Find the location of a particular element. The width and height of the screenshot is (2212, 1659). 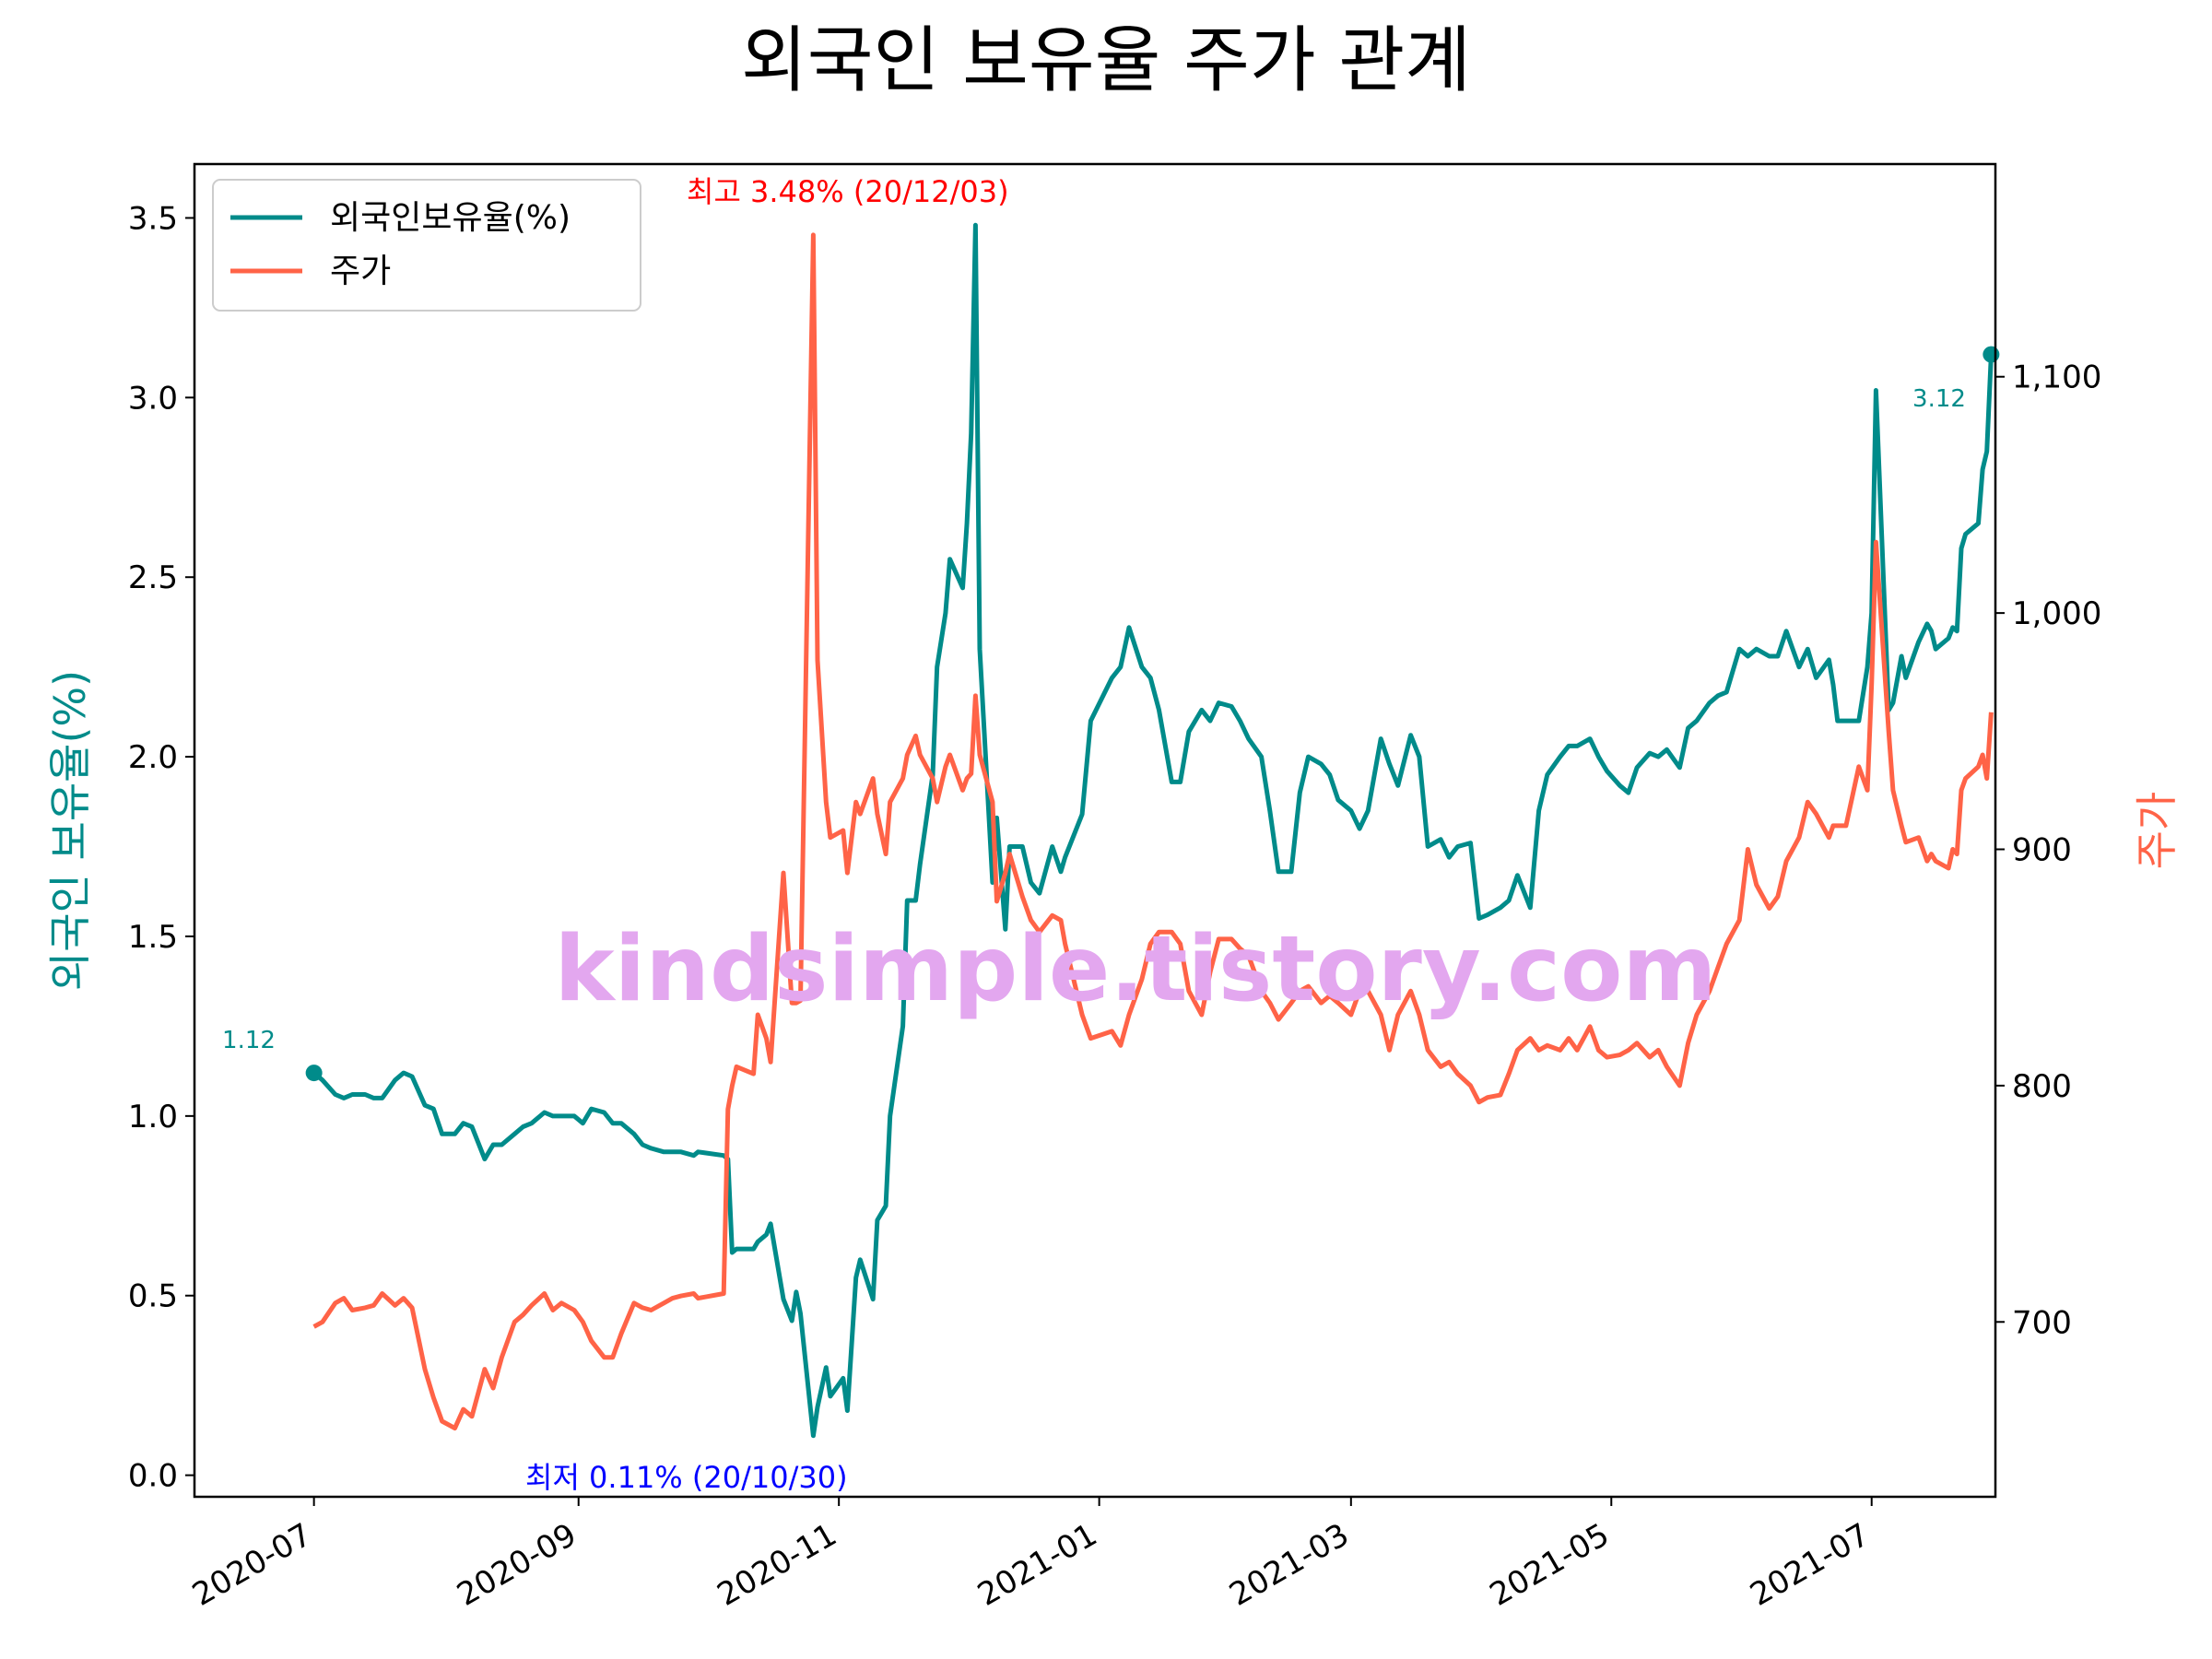

y-tick-label: 3.5 is located at coordinates (153, 218).